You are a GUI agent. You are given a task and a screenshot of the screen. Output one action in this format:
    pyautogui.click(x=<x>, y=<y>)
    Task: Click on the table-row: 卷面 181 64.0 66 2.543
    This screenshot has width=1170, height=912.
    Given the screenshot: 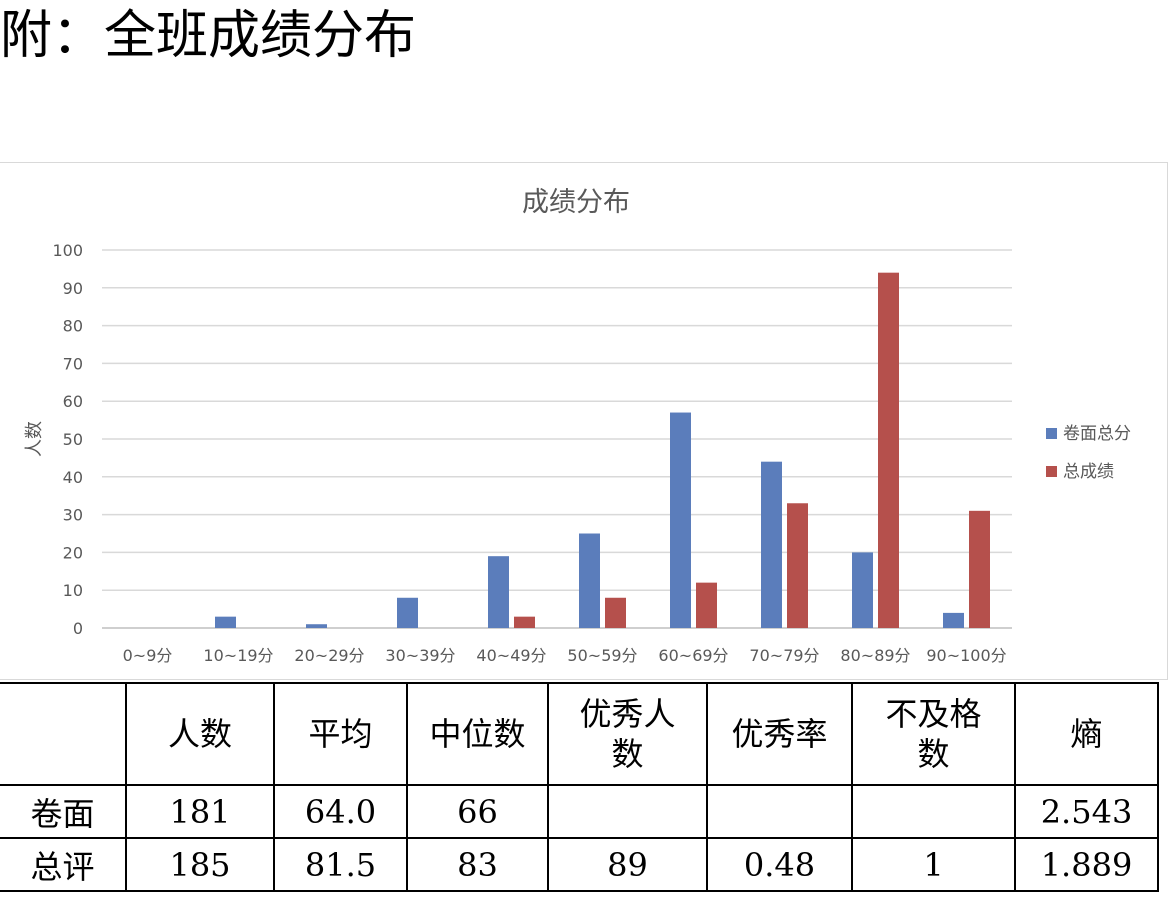 What is the action you would take?
    pyautogui.click(x=579, y=811)
    